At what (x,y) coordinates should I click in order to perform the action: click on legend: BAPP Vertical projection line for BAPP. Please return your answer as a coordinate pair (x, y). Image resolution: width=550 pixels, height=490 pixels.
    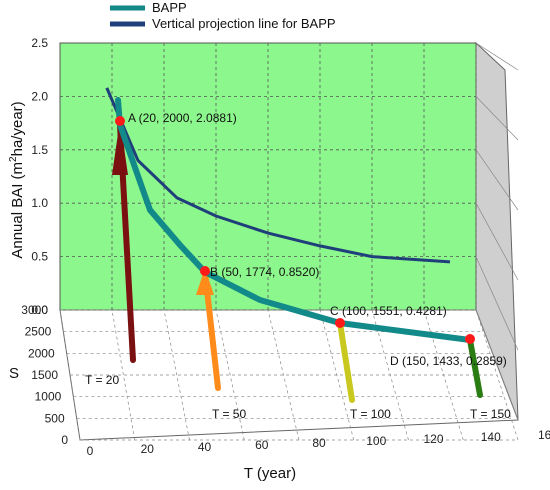
    Looking at the image, I should click on (223, 15).